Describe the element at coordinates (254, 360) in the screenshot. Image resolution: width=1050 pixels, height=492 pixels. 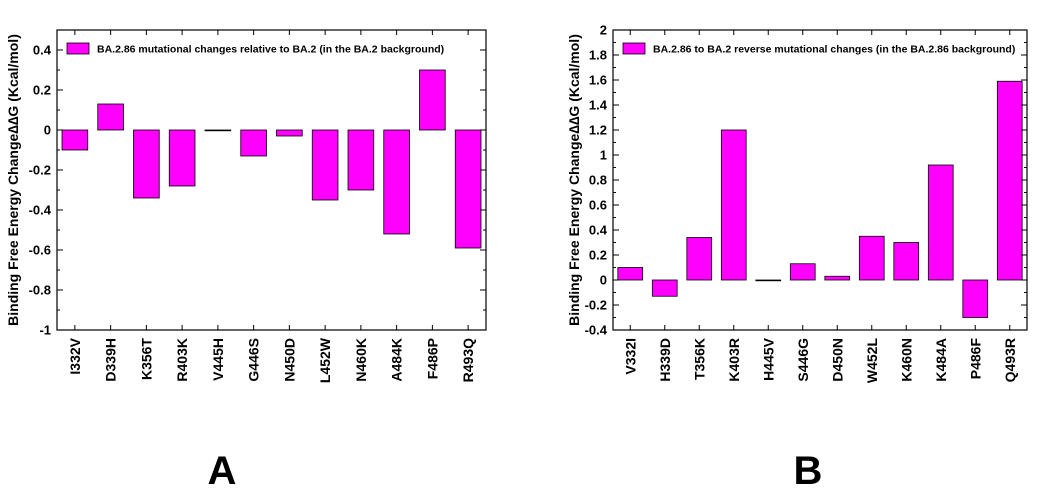
I see `x-category-label: G446S` at that location.